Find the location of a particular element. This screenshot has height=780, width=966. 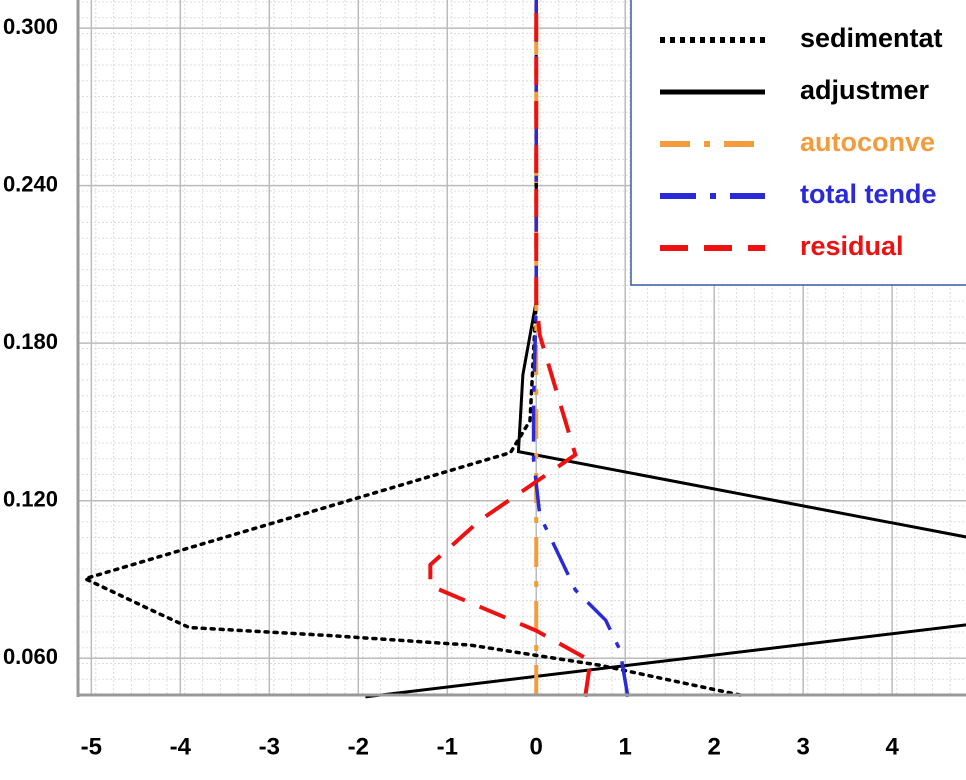

legend-label: adjustmer is located at coordinates (865, 90).